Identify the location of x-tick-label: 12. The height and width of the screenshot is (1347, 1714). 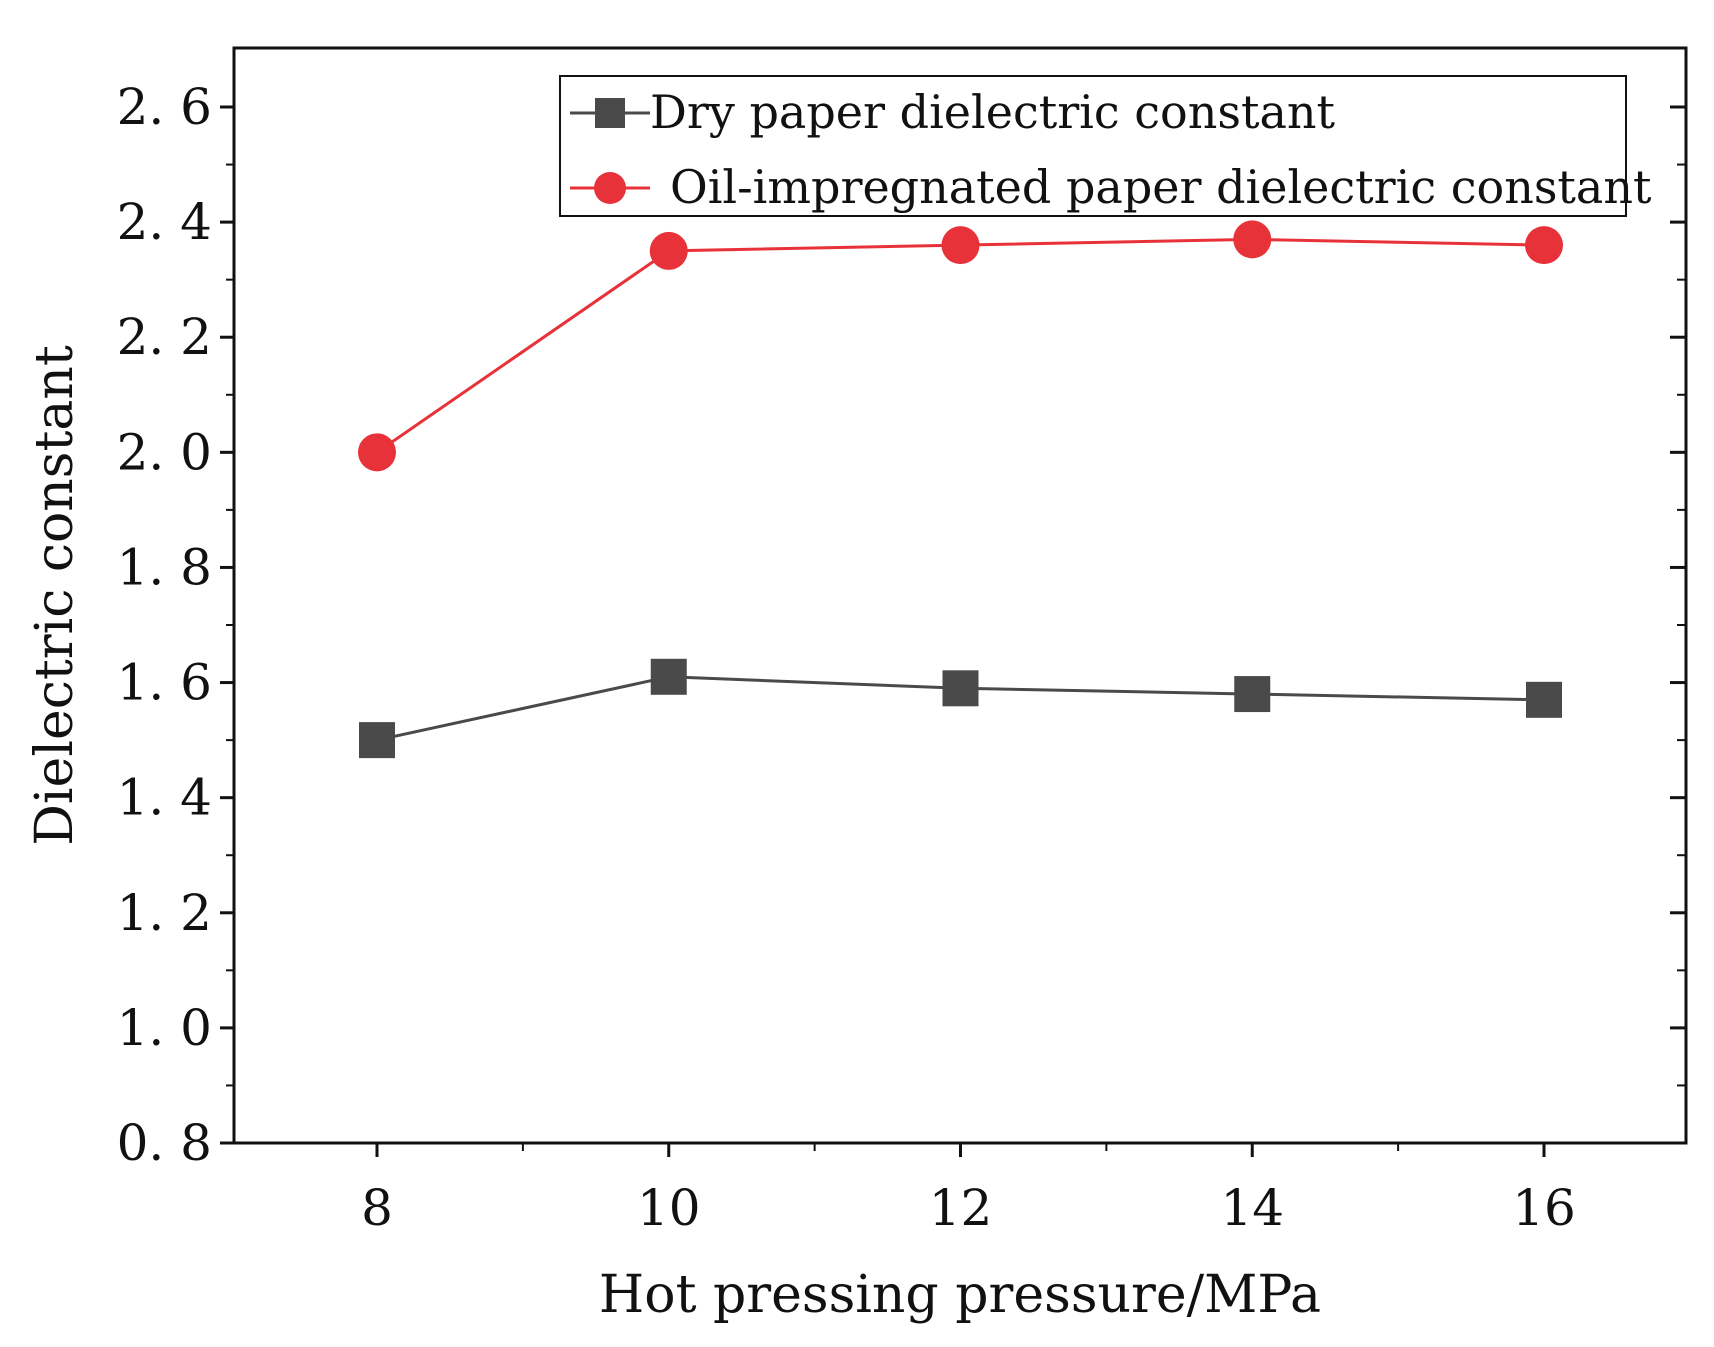
(961, 1208).